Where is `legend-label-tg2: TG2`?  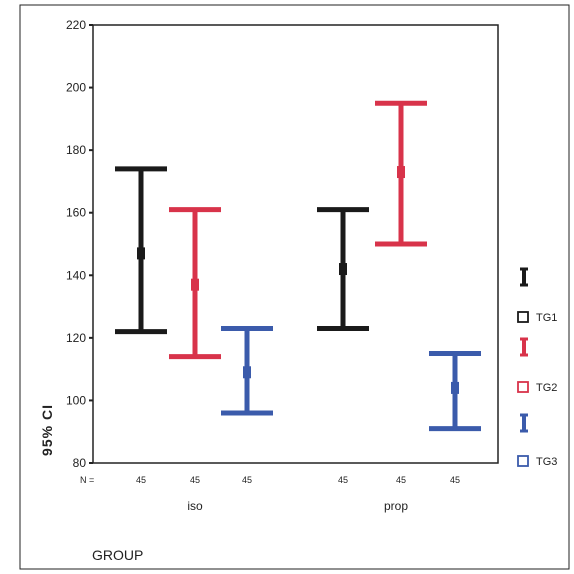 legend-label-tg2: TG2 is located at coordinates (546, 388).